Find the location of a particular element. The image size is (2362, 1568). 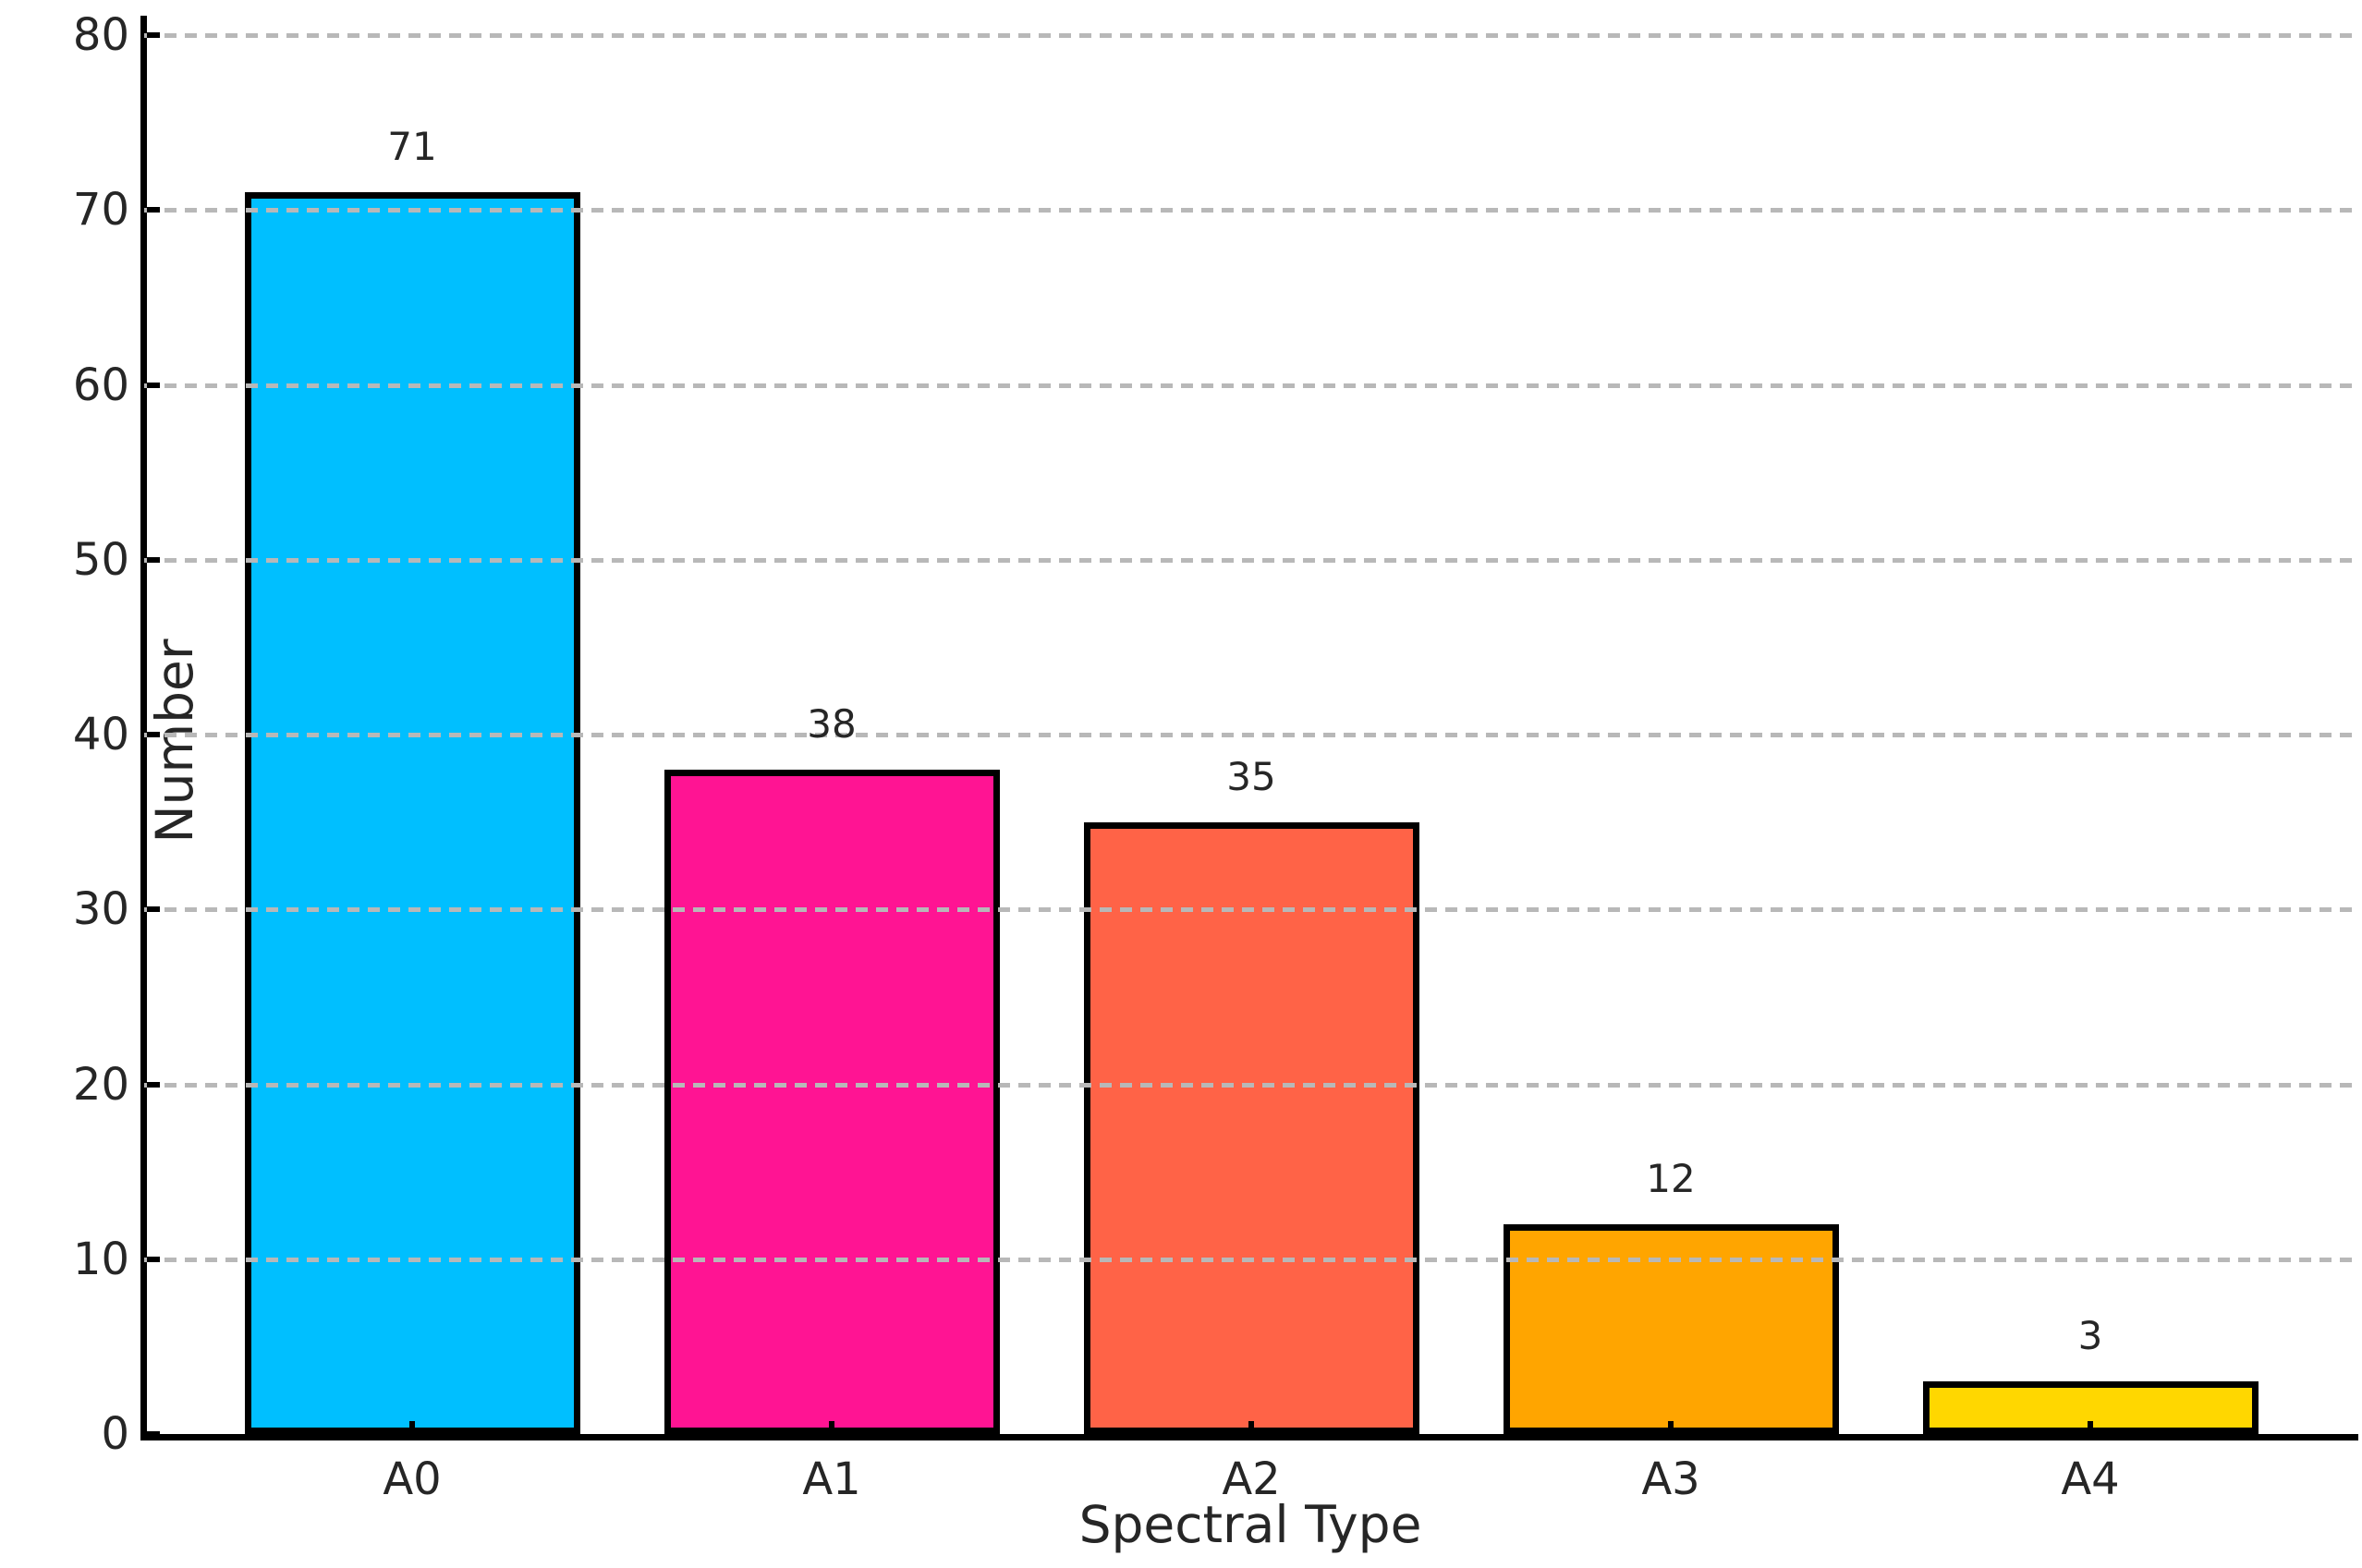

x-axis-spine is located at coordinates (1249, 1437).